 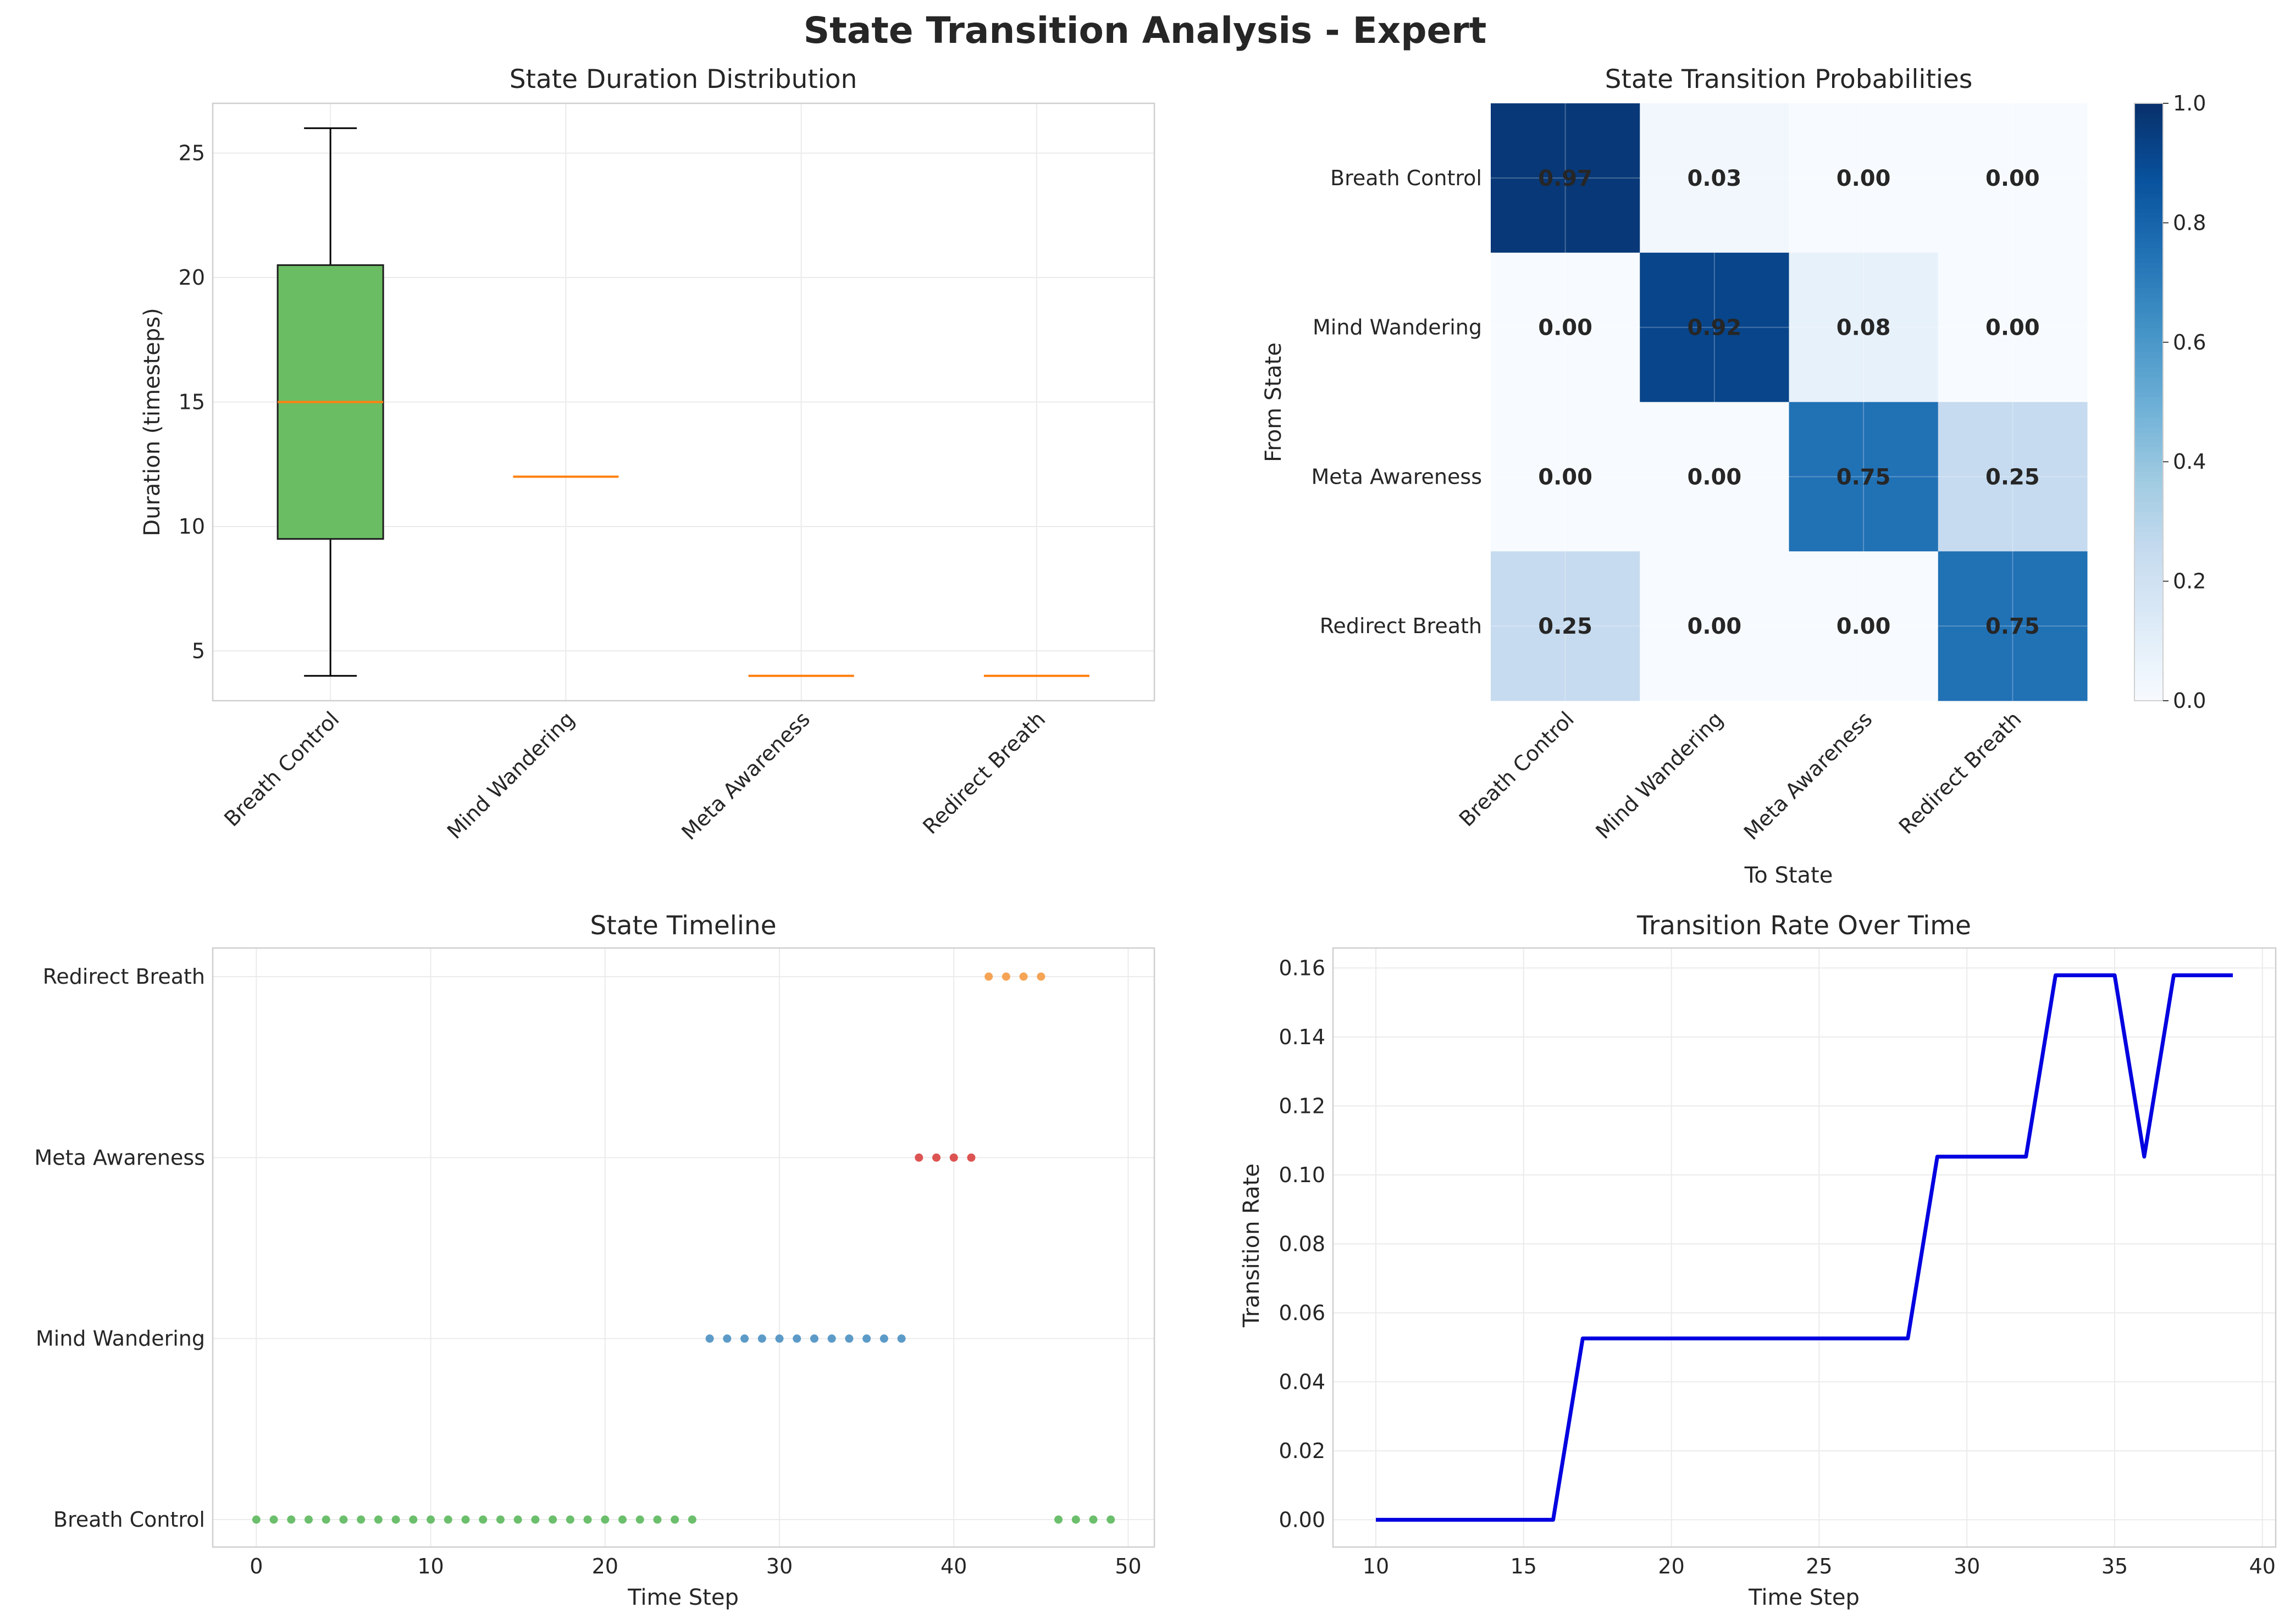 I want to click on cell-value-label: 0.92, so click(x=1715, y=328).